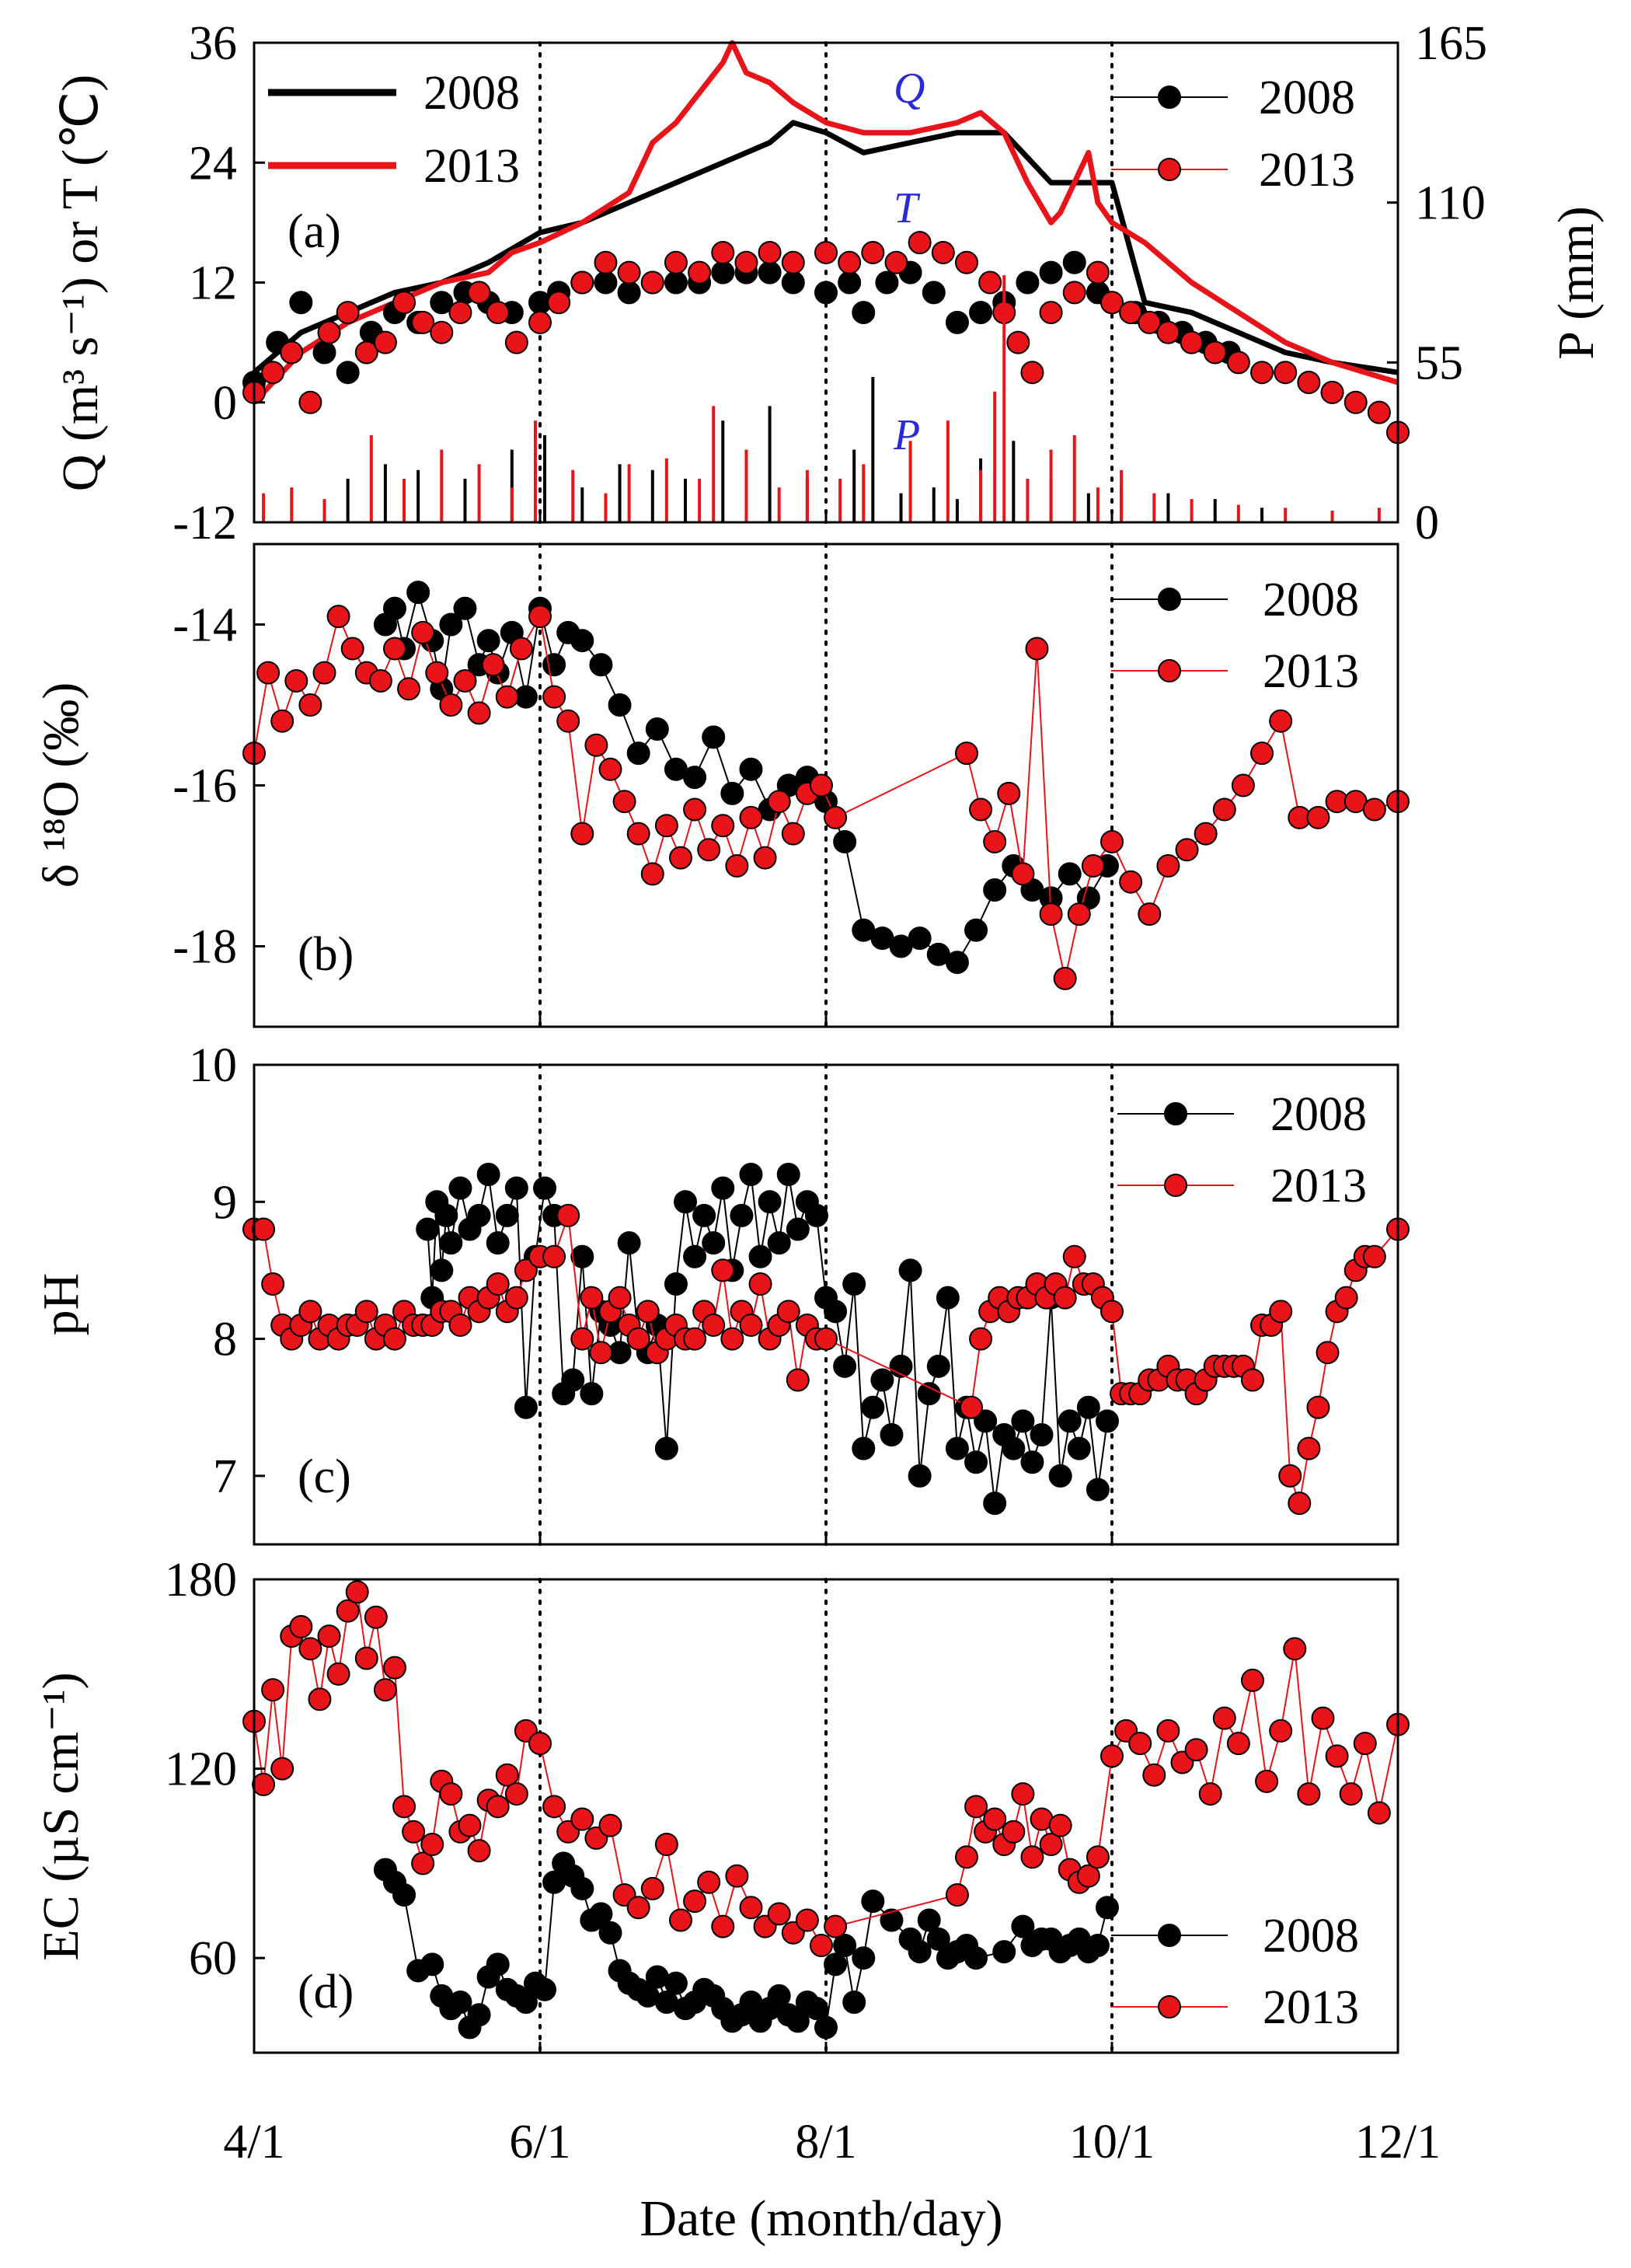 The image size is (1631, 2268). What do you see at coordinates (225, 403) in the screenshot?
I see `y-tick-label: 0` at bounding box center [225, 403].